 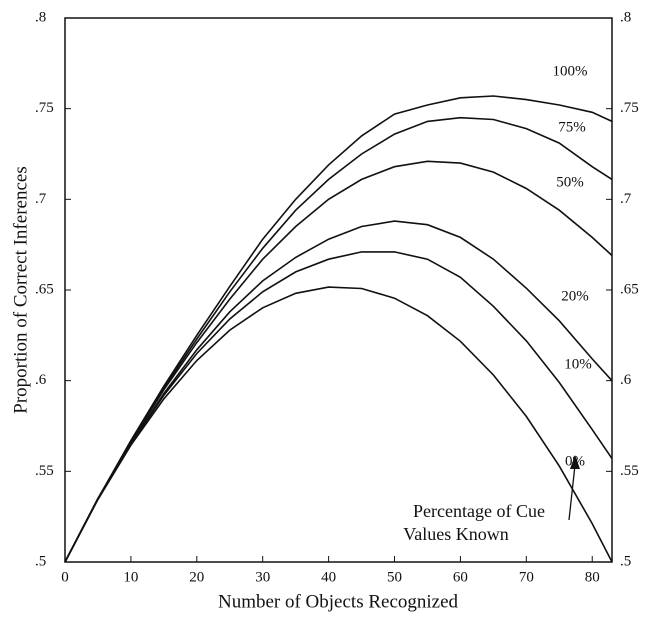 I want to click on x-tick-label: 40, so click(x=328, y=577).